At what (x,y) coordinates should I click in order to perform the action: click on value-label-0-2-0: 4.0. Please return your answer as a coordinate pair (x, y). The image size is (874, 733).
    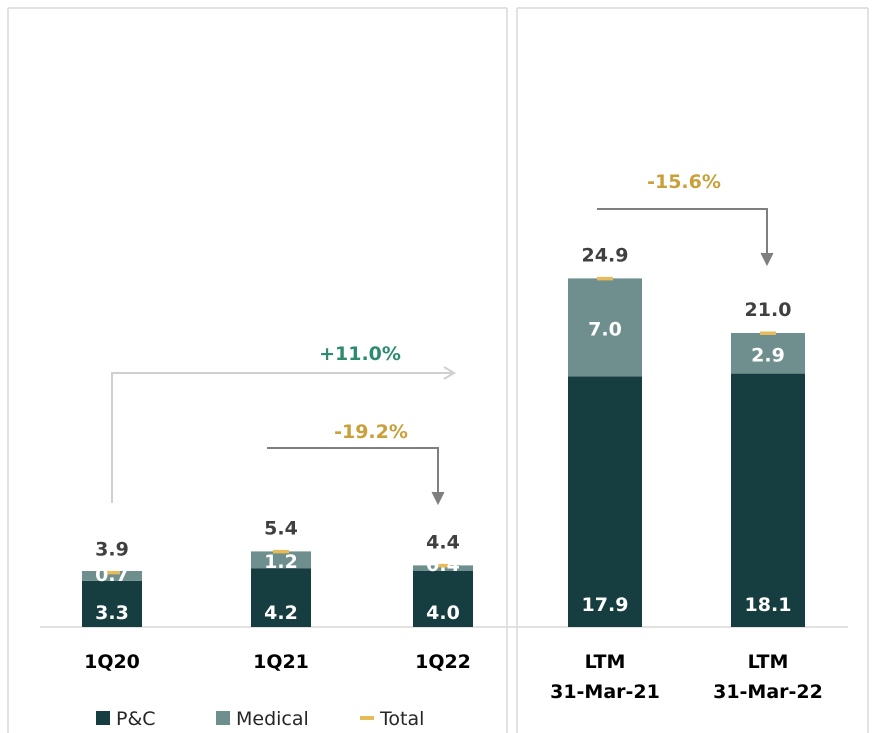
    Looking at the image, I should click on (443, 613).